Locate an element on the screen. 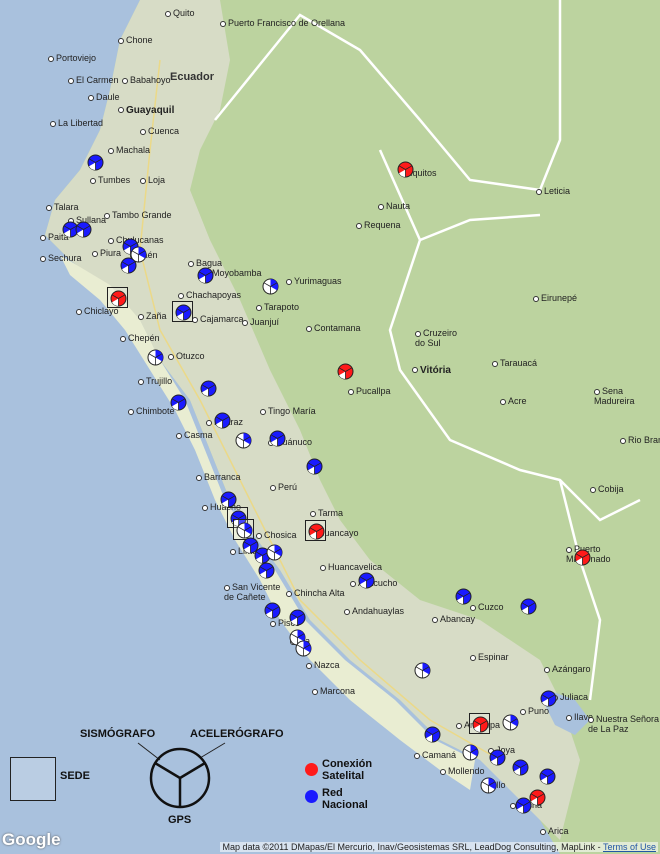  place-label-ilave: Ilave is located at coordinates (579, 717).